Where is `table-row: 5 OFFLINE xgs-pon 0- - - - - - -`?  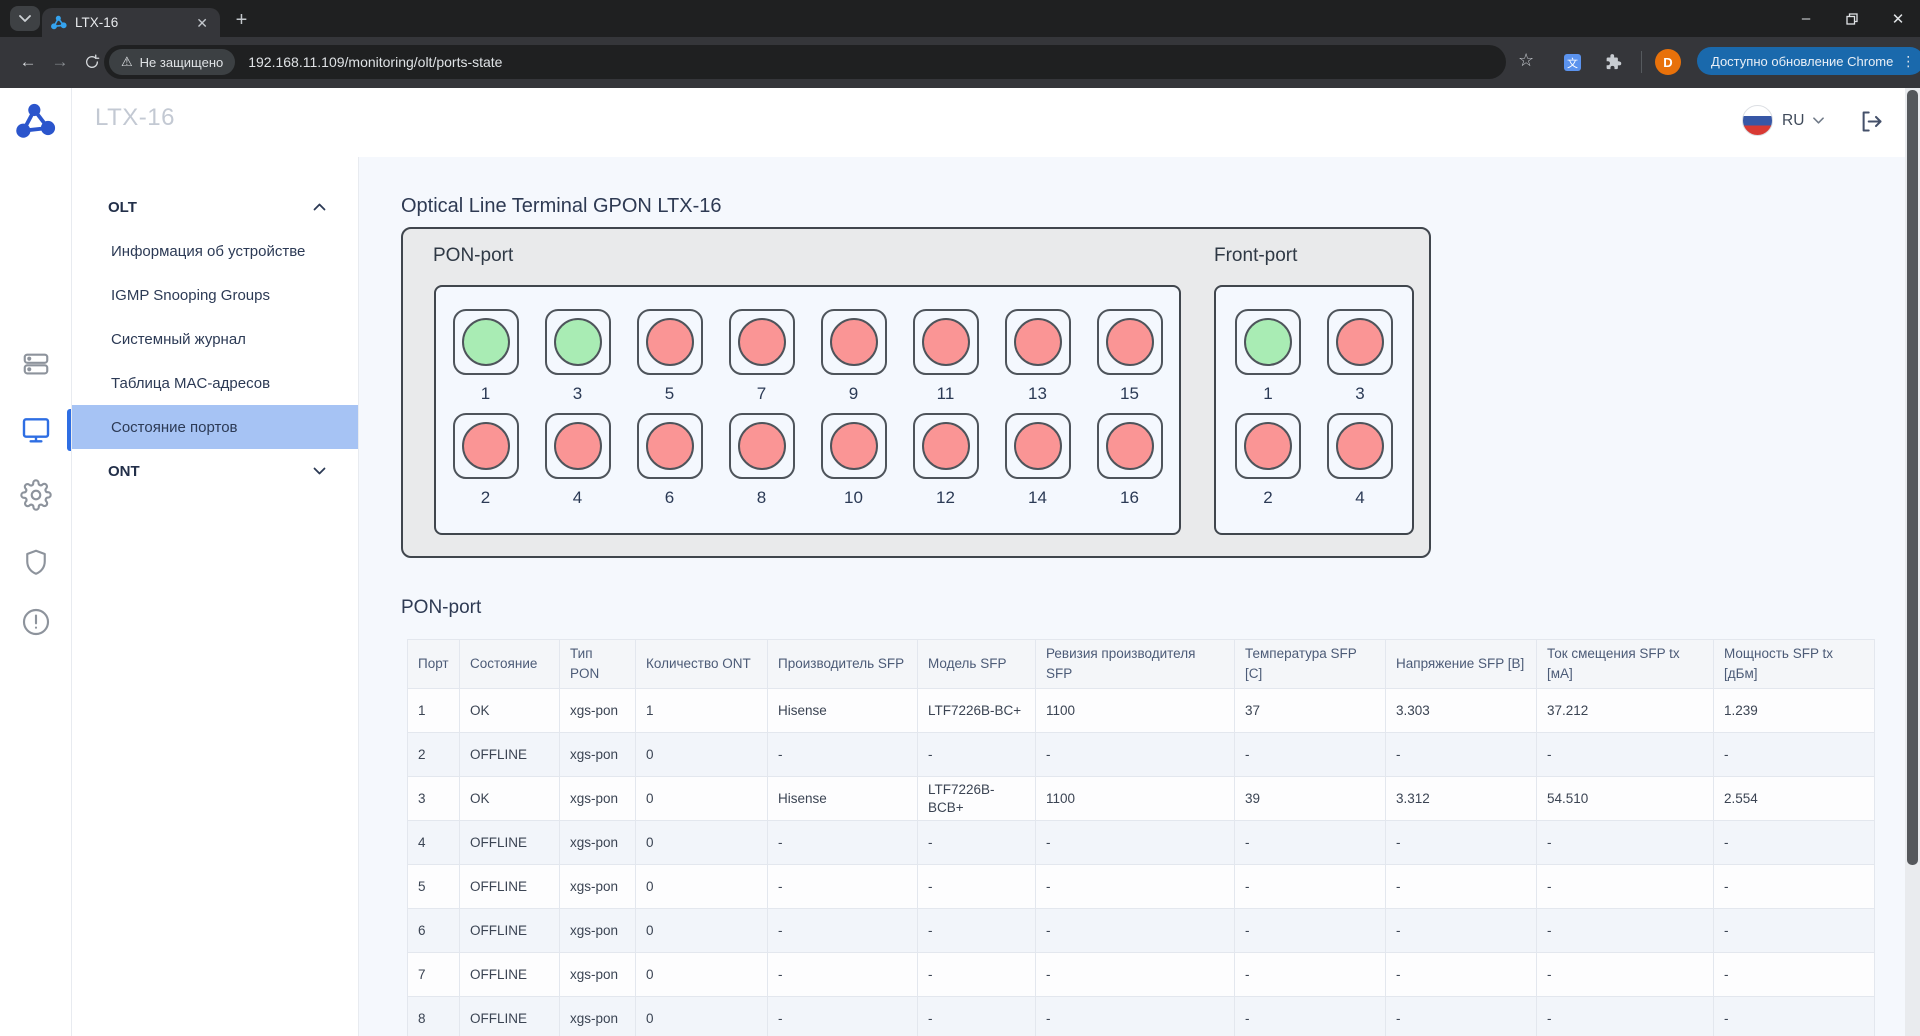
table-row: 5 OFFLINE xgs-pon 0- - - - - - - is located at coordinates (1141, 887).